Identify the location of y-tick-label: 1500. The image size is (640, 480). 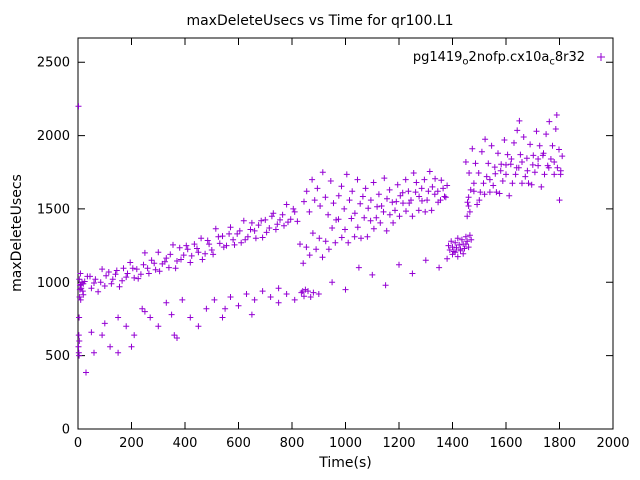
(53, 209).